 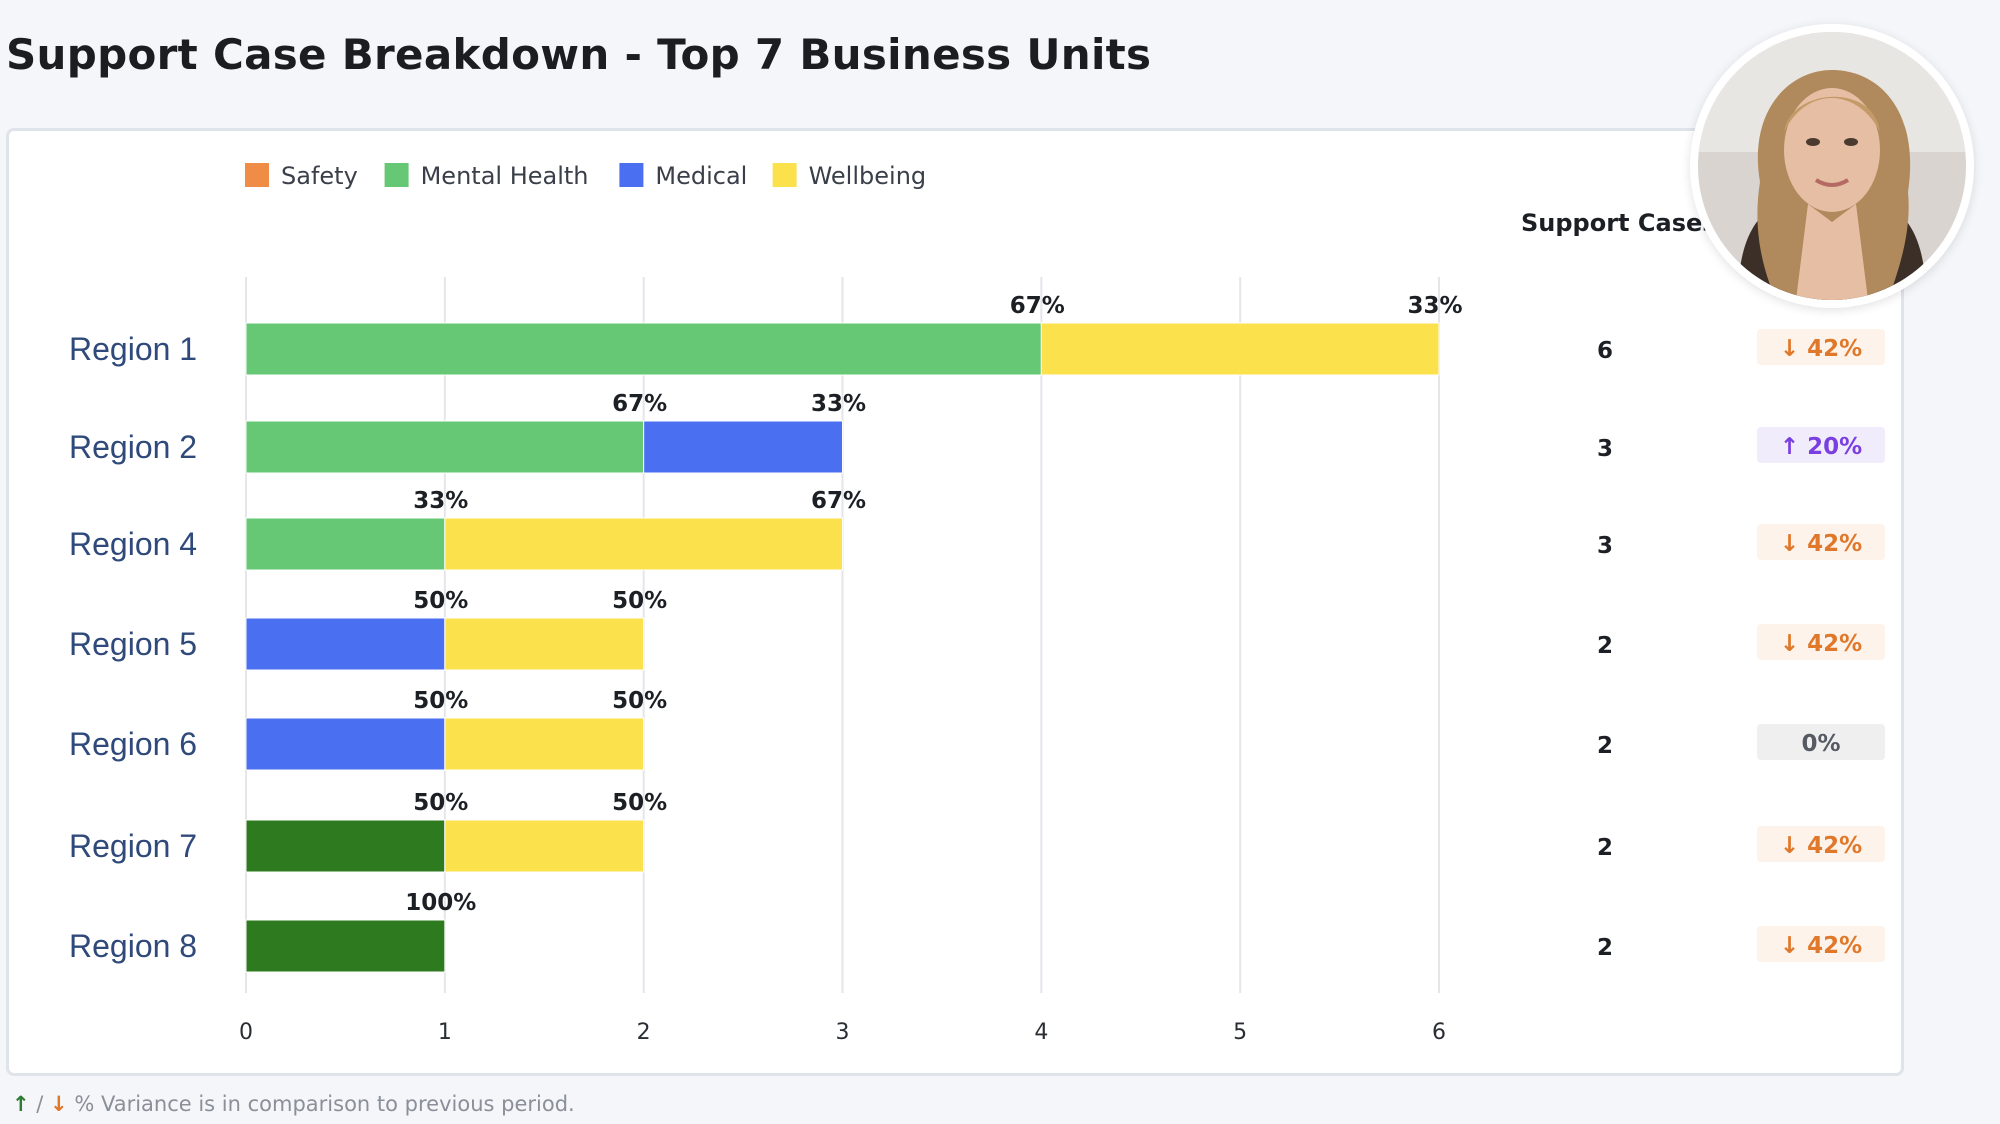 I want to click on category-label: Region 6, so click(x=133, y=744).